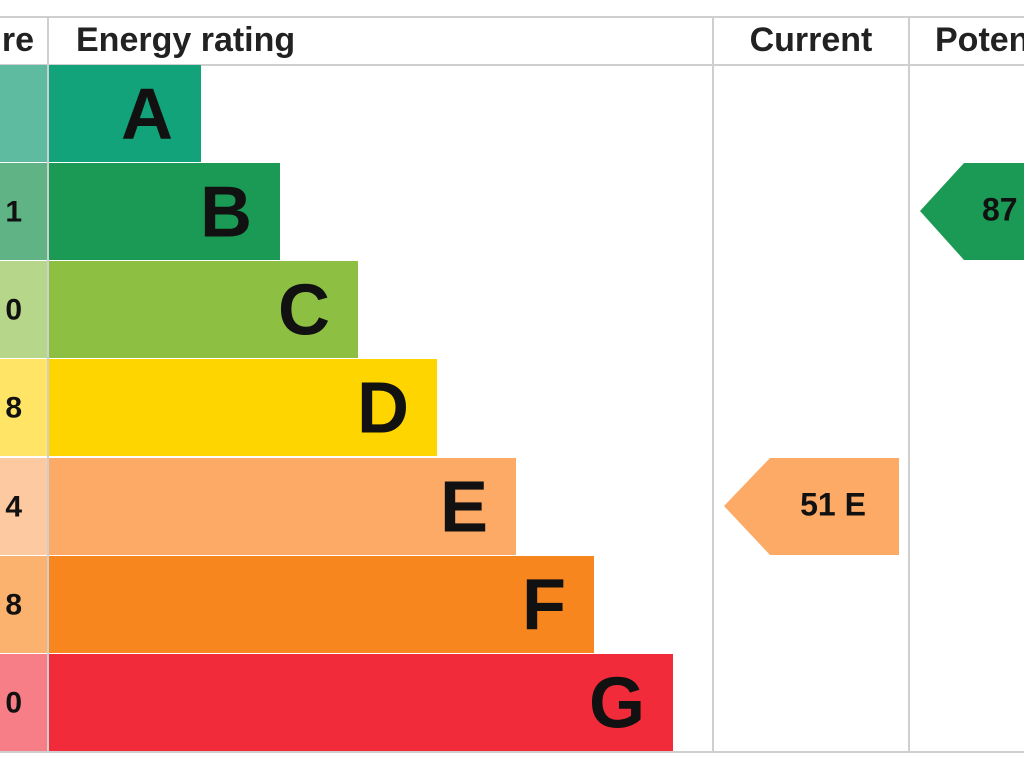 This screenshot has height=768, width=1024. Describe the element at coordinates (972, 211) in the screenshot. I see `potential-arrow` at that location.